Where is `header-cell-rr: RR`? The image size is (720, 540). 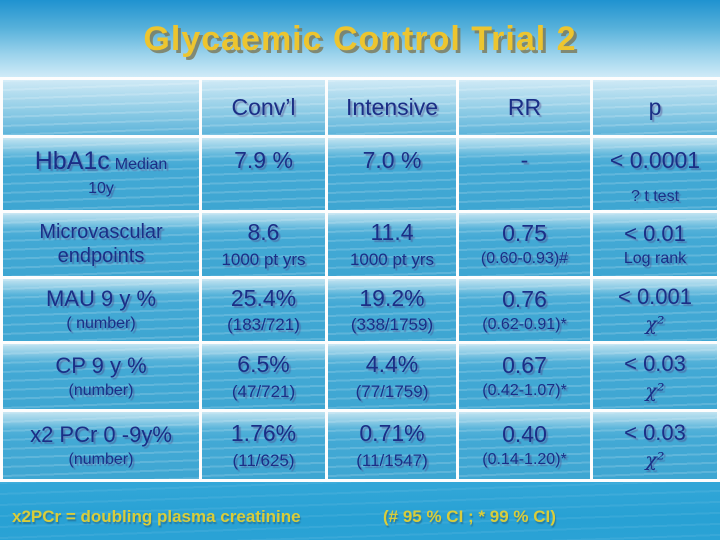
header-cell-rr: RR is located at coordinates (524, 107).